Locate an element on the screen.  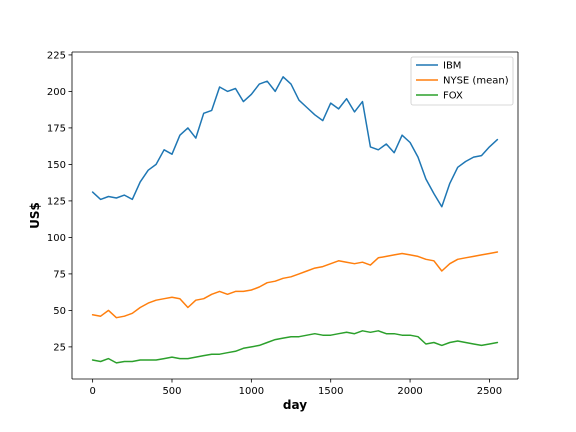
y-tick-label: 25 is located at coordinates (59, 347).